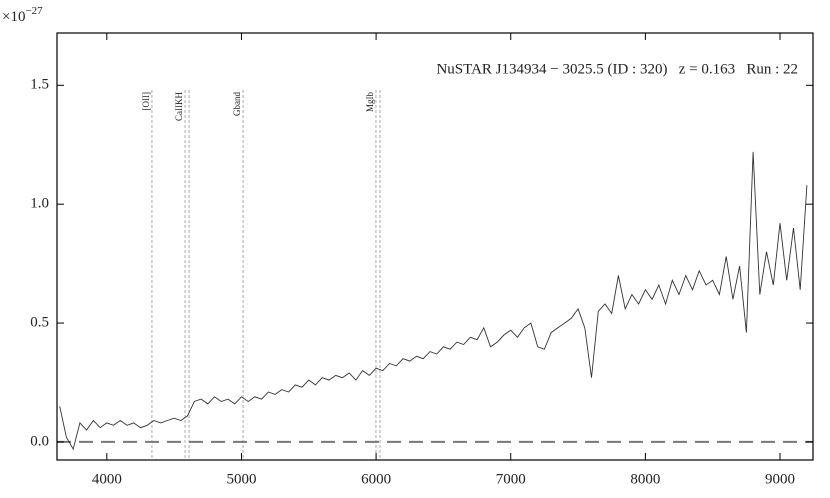 The image size is (830, 498). What do you see at coordinates (146, 101) in the screenshot?
I see `marker-label: [OII]` at bounding box center [146, 101].